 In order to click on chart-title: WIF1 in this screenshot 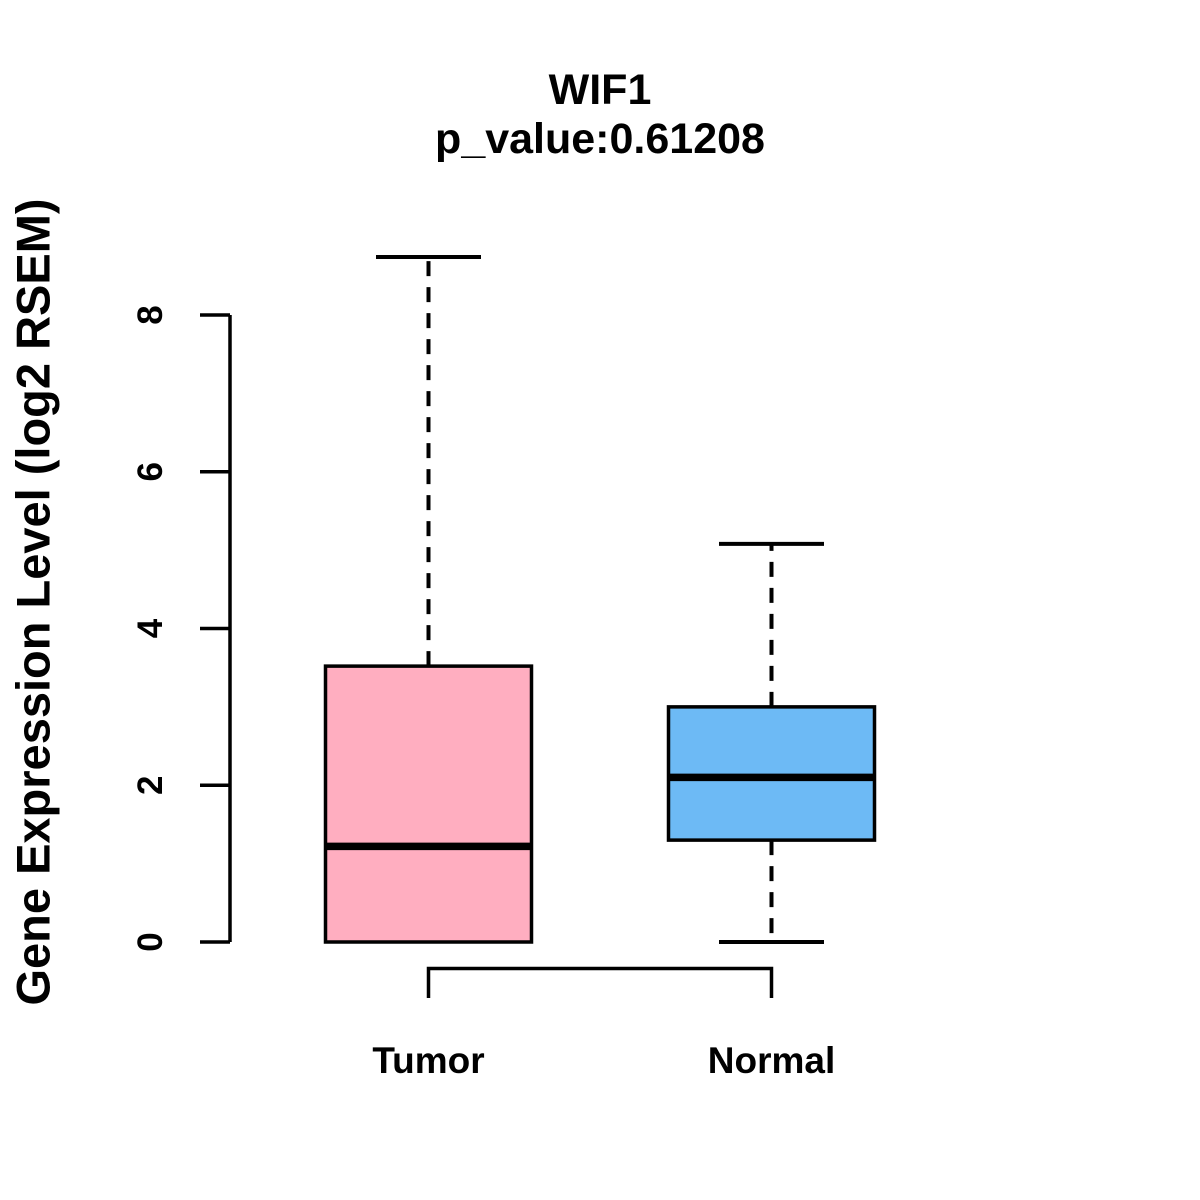, I will do `click(600, 90)`.